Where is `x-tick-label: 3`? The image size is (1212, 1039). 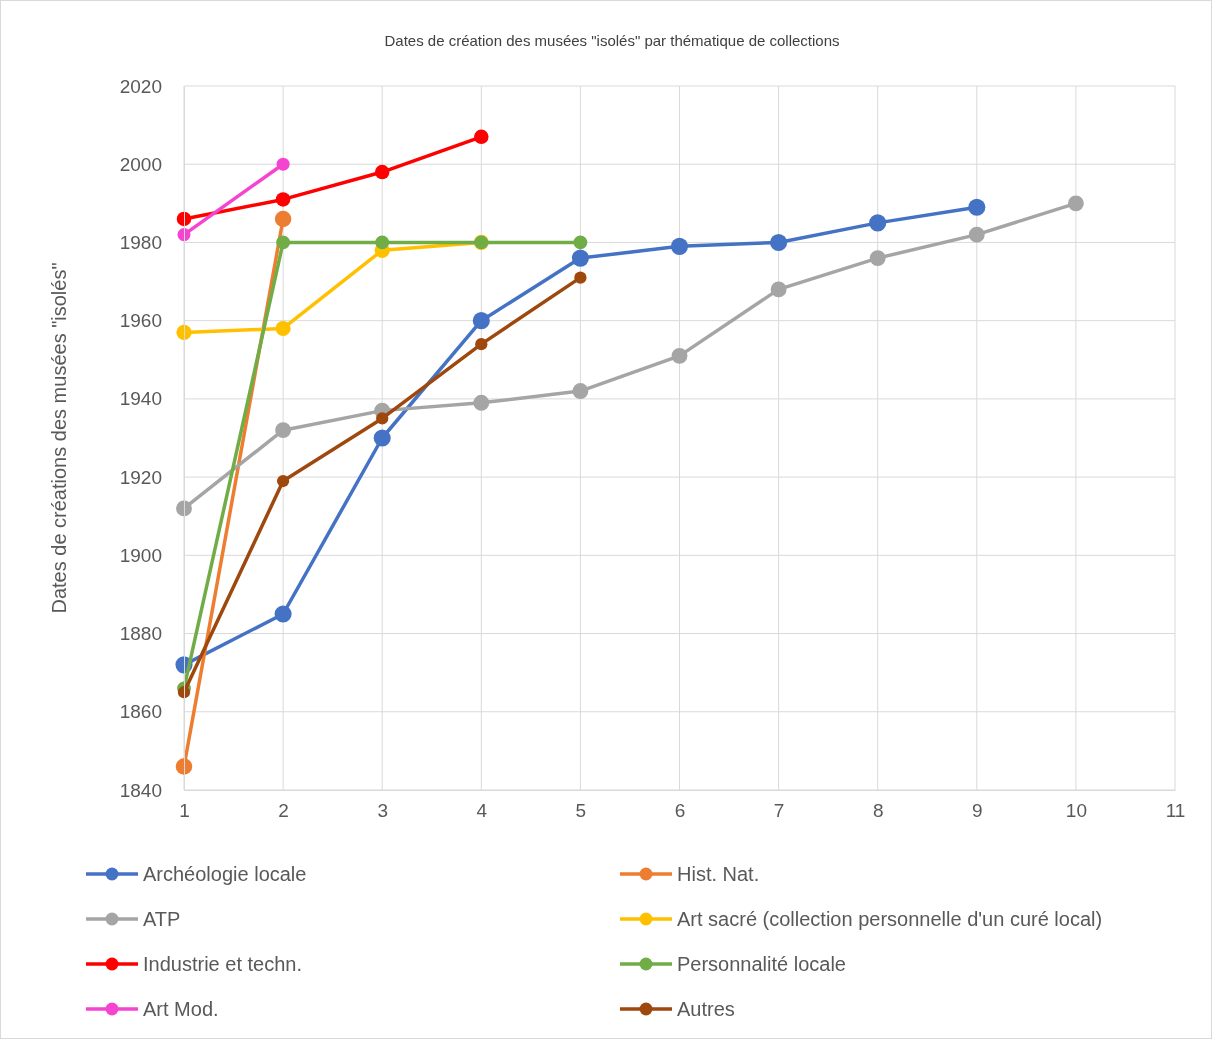 x-tick-label: 3 is located at coordinates (382, 811).